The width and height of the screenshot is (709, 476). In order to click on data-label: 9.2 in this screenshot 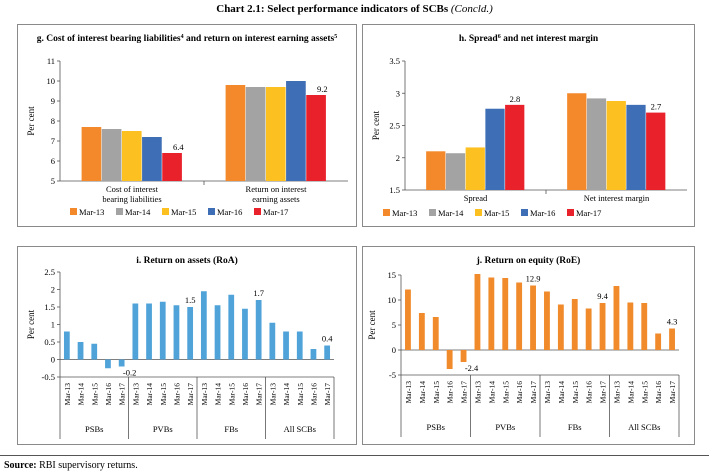, I will do `click(322, 89)`.